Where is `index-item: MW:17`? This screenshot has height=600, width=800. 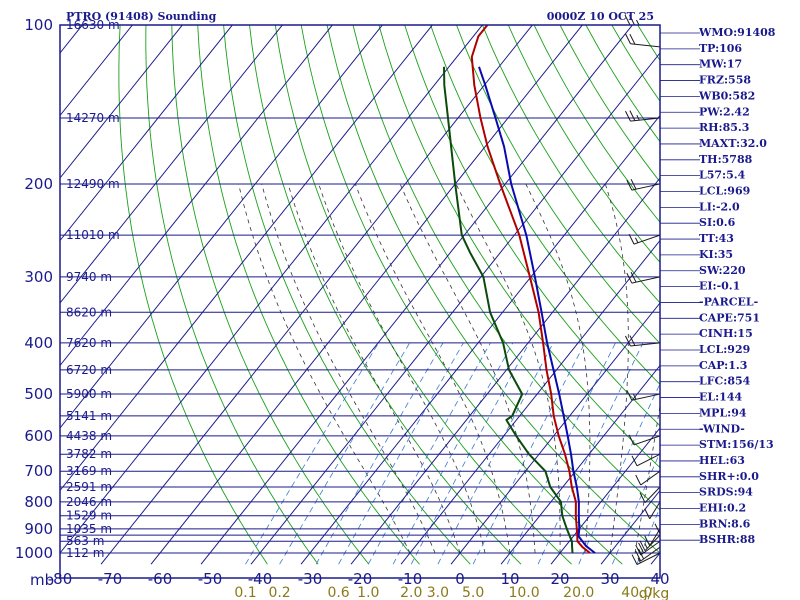
index-item: MW:17 is located at coordinates (720, 64).